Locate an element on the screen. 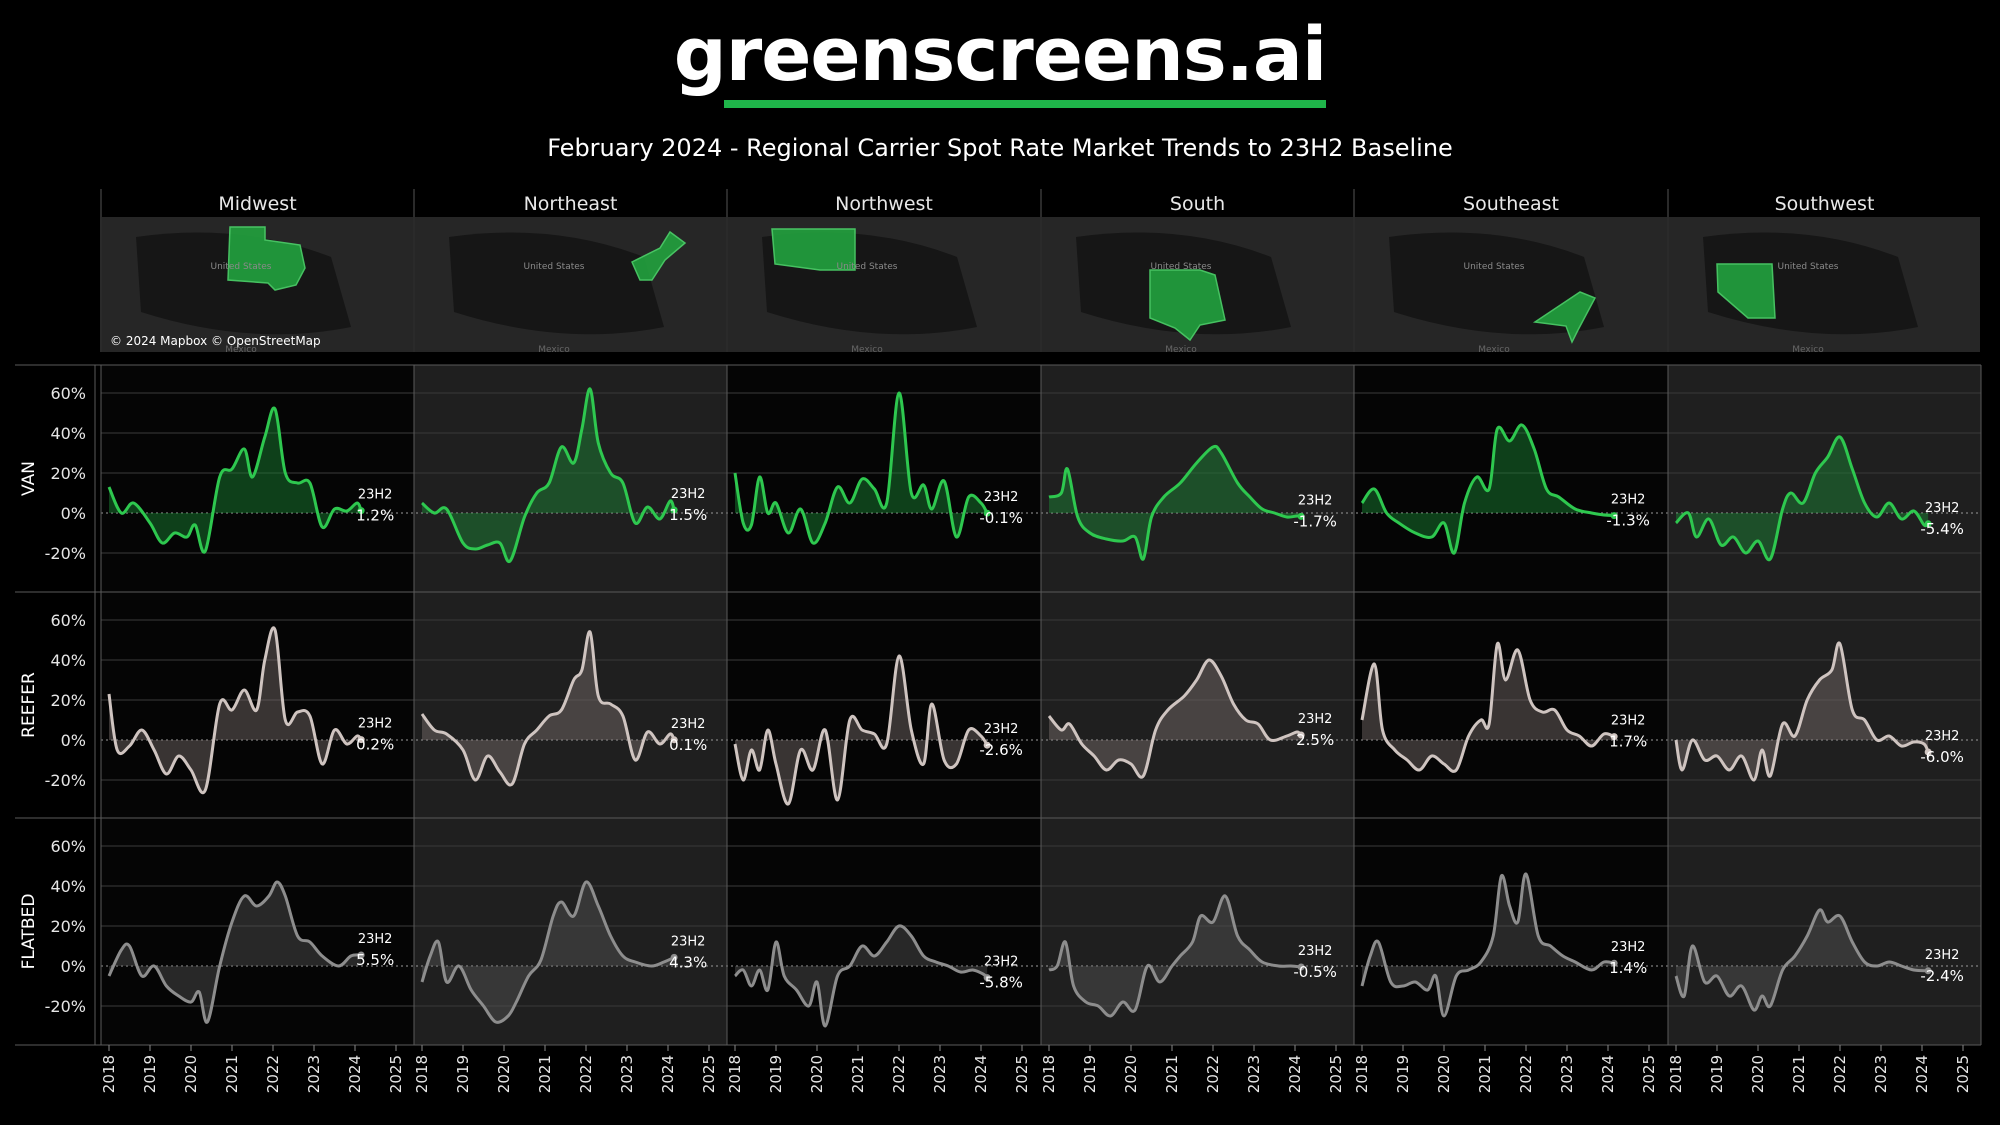 This screenshot has width=2000, height=1125. series-line-flatbed-northwest is located at coordinates (861, 976).